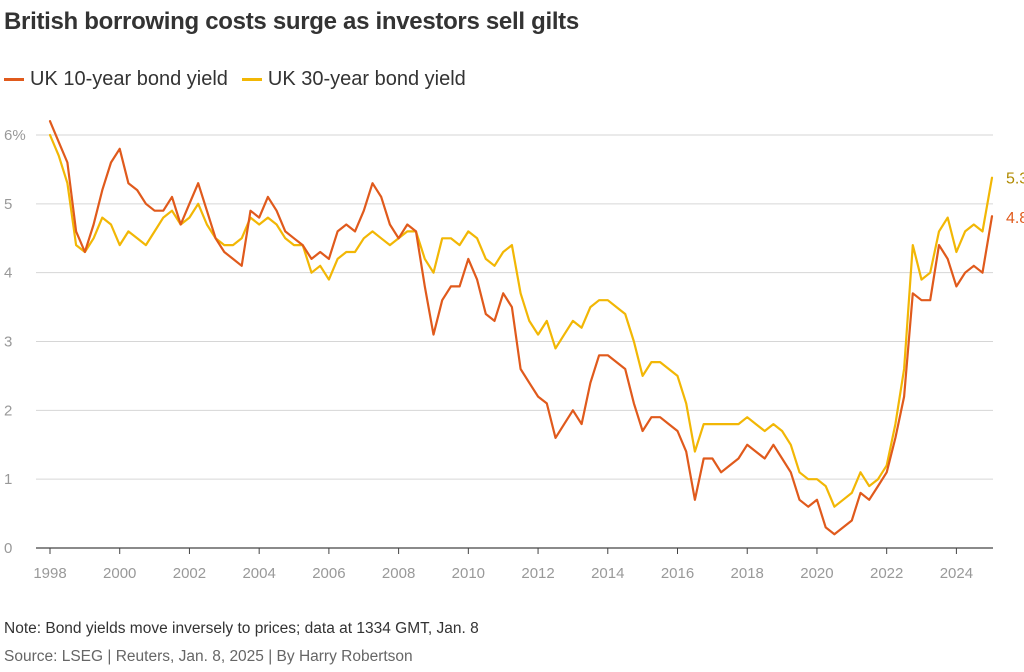  I want to click on y-tick-label: 3, so click(8, 342).